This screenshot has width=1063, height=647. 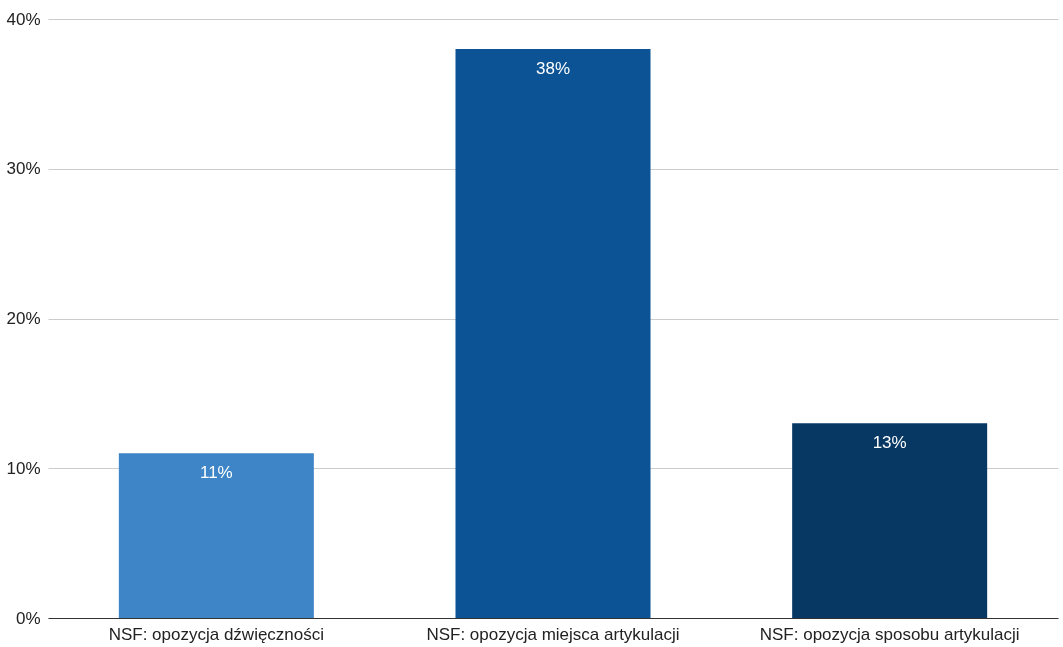 What do you see at coordinates (28, 618) in the screenshot?
I see `y-tick-label: 0%` at bounding box center [28, 618].